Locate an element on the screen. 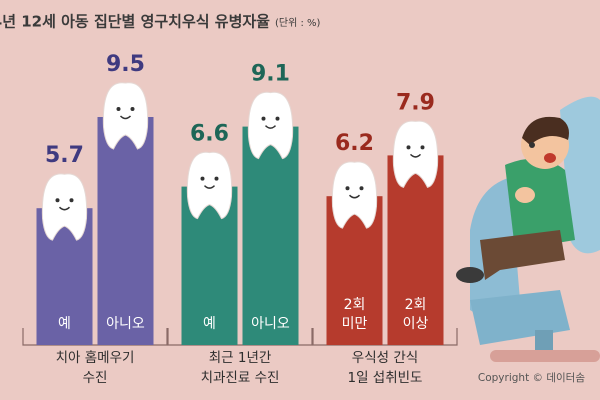 This screenshot has height=400, width=600. value-label: 7.9 is located at coordinates (415, 102).